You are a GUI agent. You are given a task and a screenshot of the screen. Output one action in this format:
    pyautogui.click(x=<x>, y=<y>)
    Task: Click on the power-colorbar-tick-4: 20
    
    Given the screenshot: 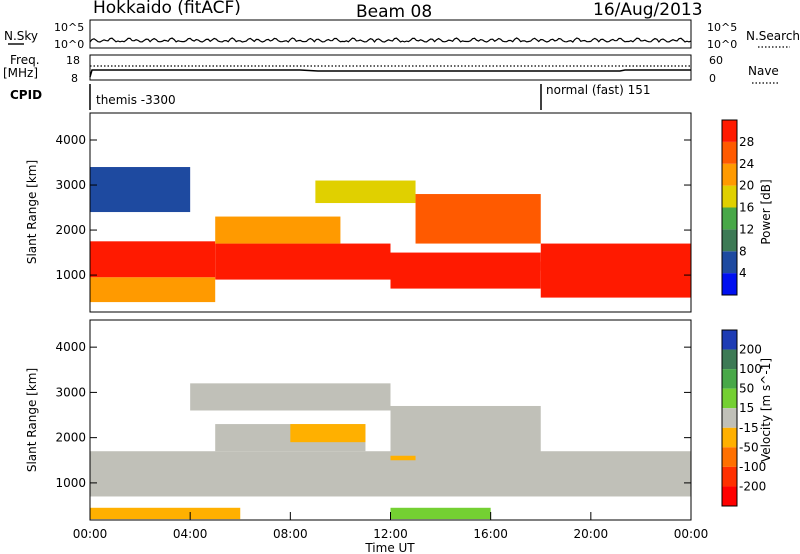 What is the action you would take?
    pyautogui.click(x=746, y=186)
    